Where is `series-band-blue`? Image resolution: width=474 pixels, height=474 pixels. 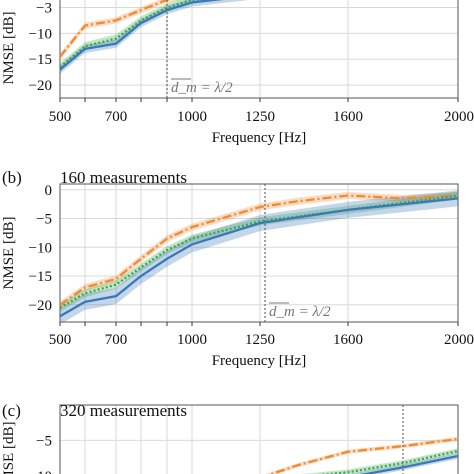 series-band-blue is located at coordinates (404, 463).